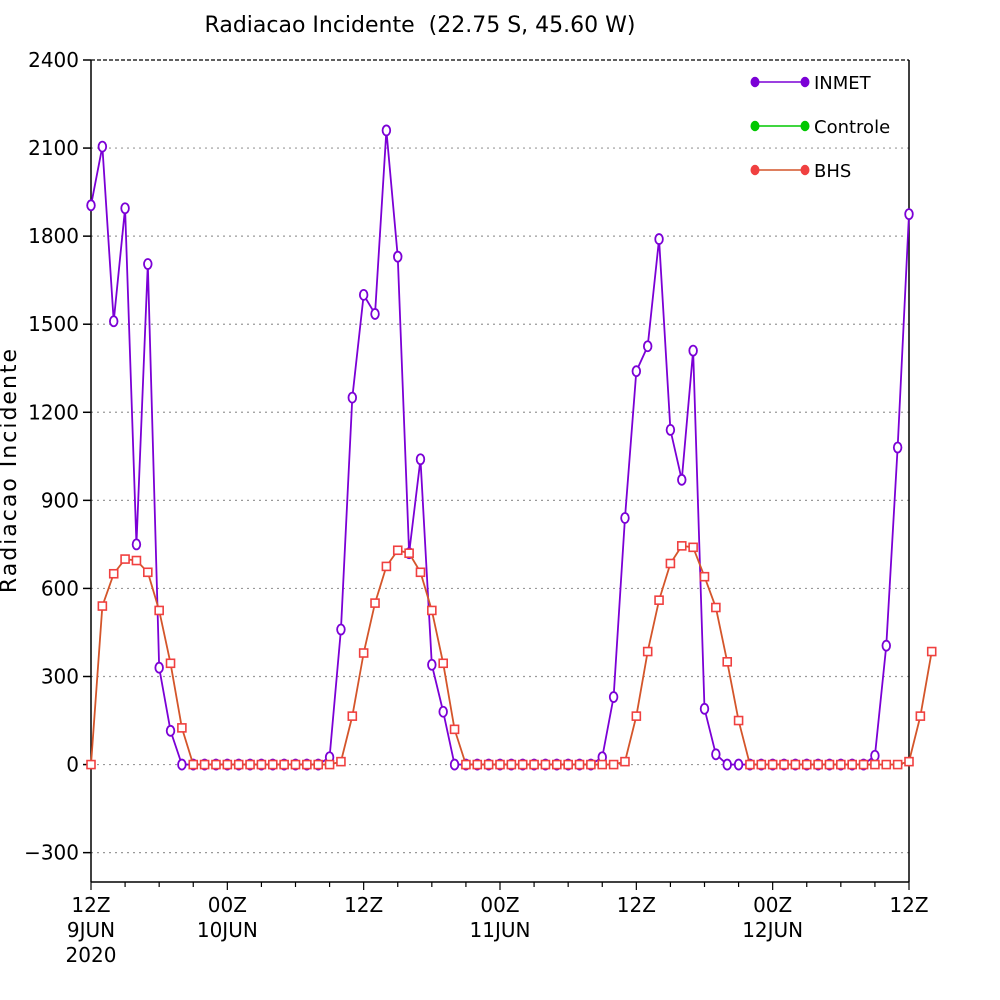 The image size is (1000, 1000). I want to click on legend-label: BHS, so click(832, 171).